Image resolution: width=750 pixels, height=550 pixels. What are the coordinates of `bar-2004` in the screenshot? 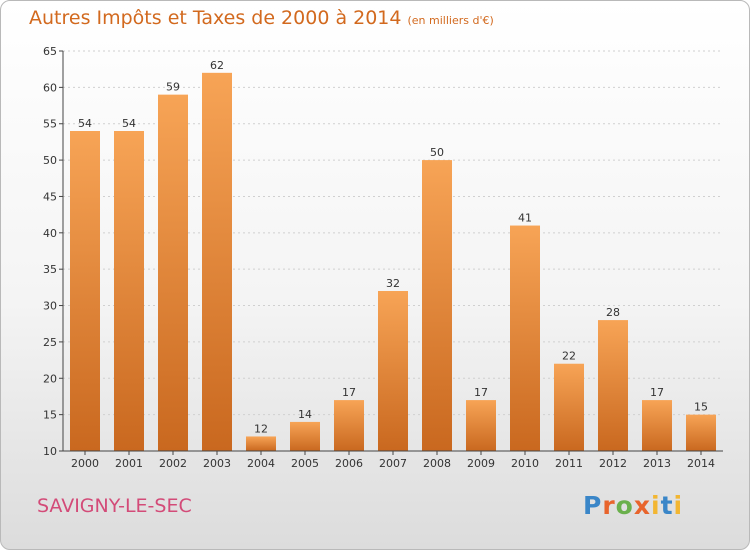 It's located at (261, 443).